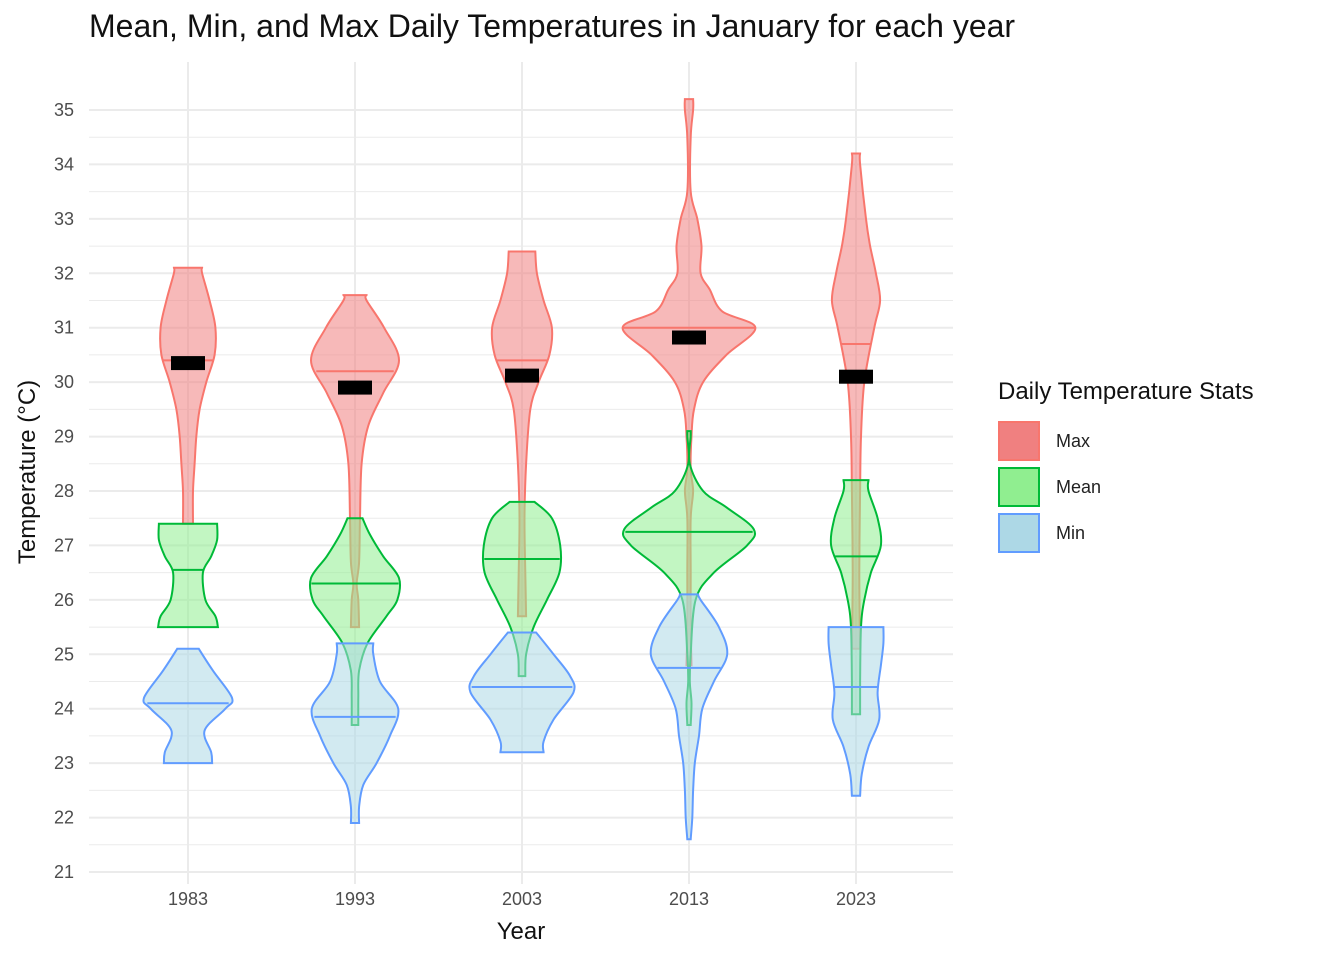 The width and height of the screenshot is (1344, 960). Describe the element at coordinates (64, 382) in the screenshot. I see `y-tick-label: 30` at that location.